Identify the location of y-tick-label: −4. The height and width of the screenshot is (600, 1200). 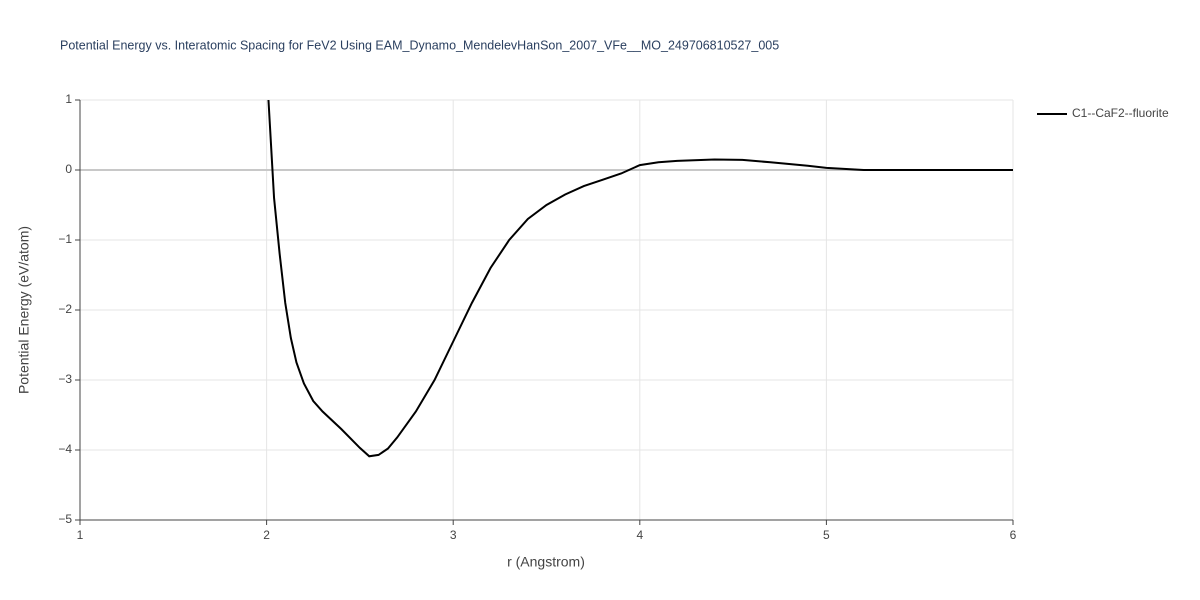
(65, 449).